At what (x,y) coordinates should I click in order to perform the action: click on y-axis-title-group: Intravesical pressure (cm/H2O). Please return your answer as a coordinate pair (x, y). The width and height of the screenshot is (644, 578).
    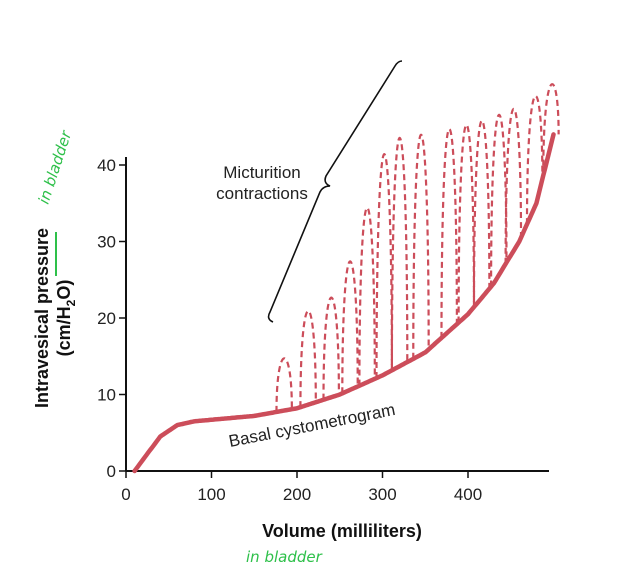
    Looking at the image, I should click on (55, 318).